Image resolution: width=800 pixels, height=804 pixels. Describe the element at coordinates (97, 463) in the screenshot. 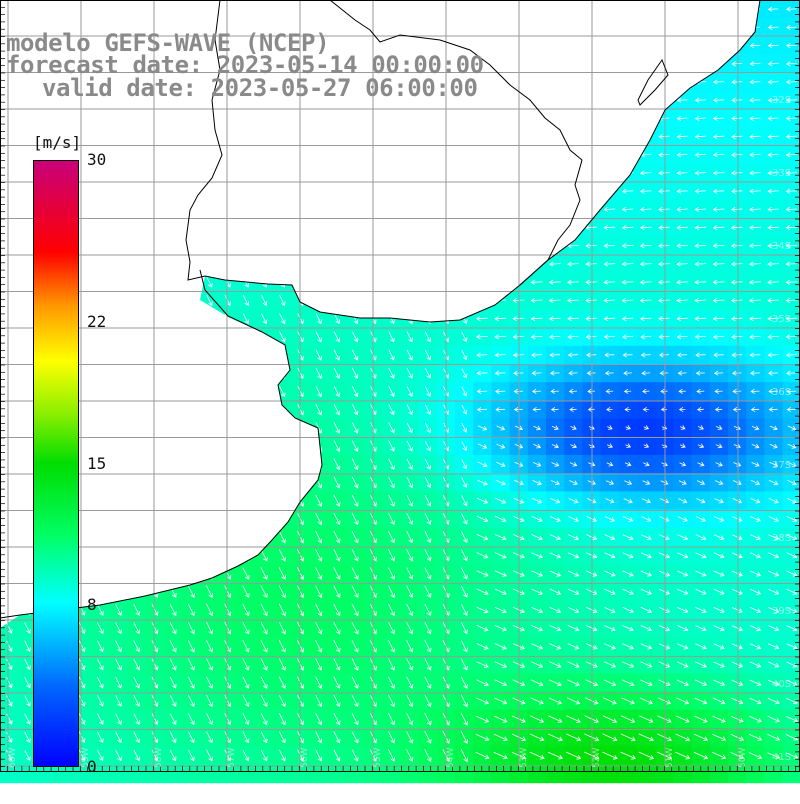

I see `colorbar-tick-label: 15` at that location.